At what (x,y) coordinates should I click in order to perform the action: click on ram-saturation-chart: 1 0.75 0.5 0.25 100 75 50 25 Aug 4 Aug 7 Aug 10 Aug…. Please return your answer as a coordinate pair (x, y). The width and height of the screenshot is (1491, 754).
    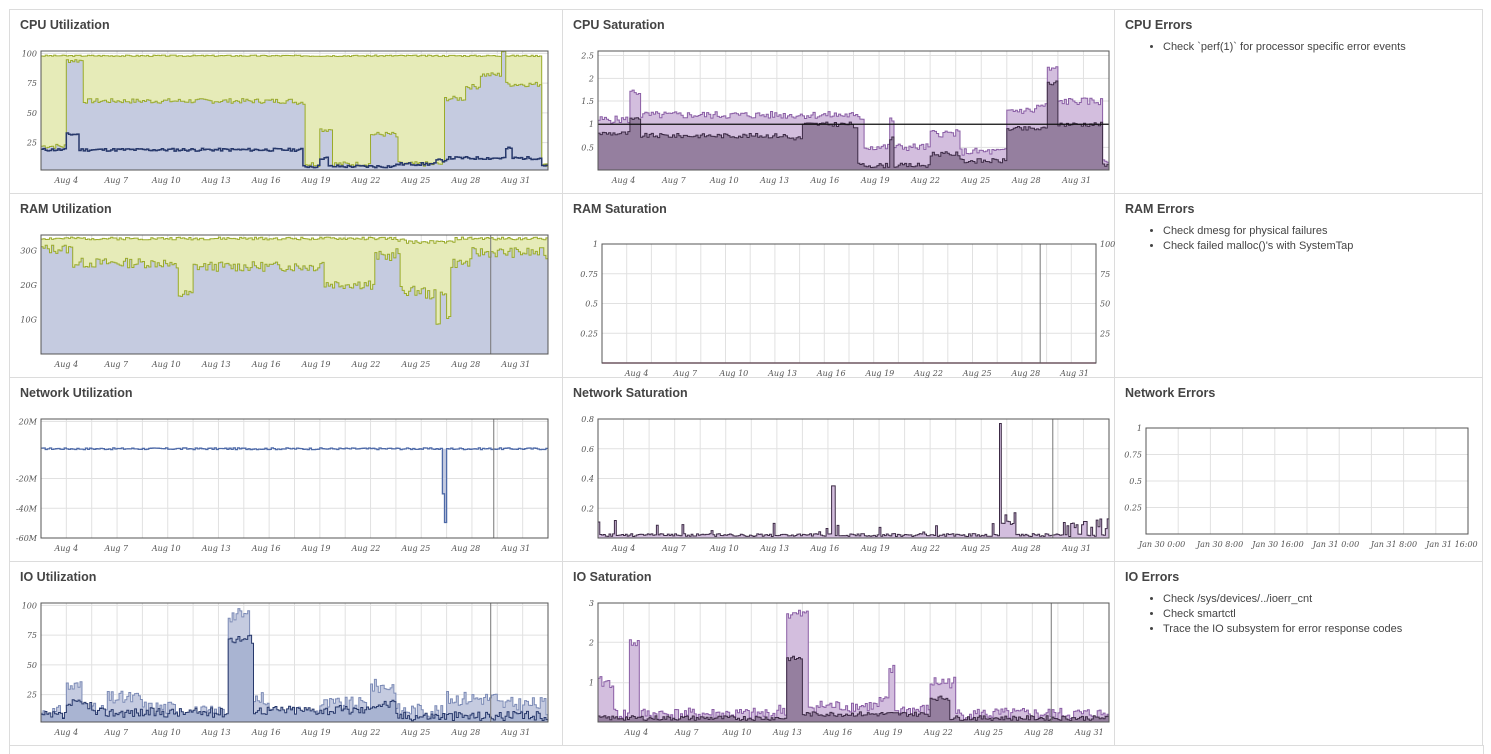
    Looking at the image, I should click on (839, 286).